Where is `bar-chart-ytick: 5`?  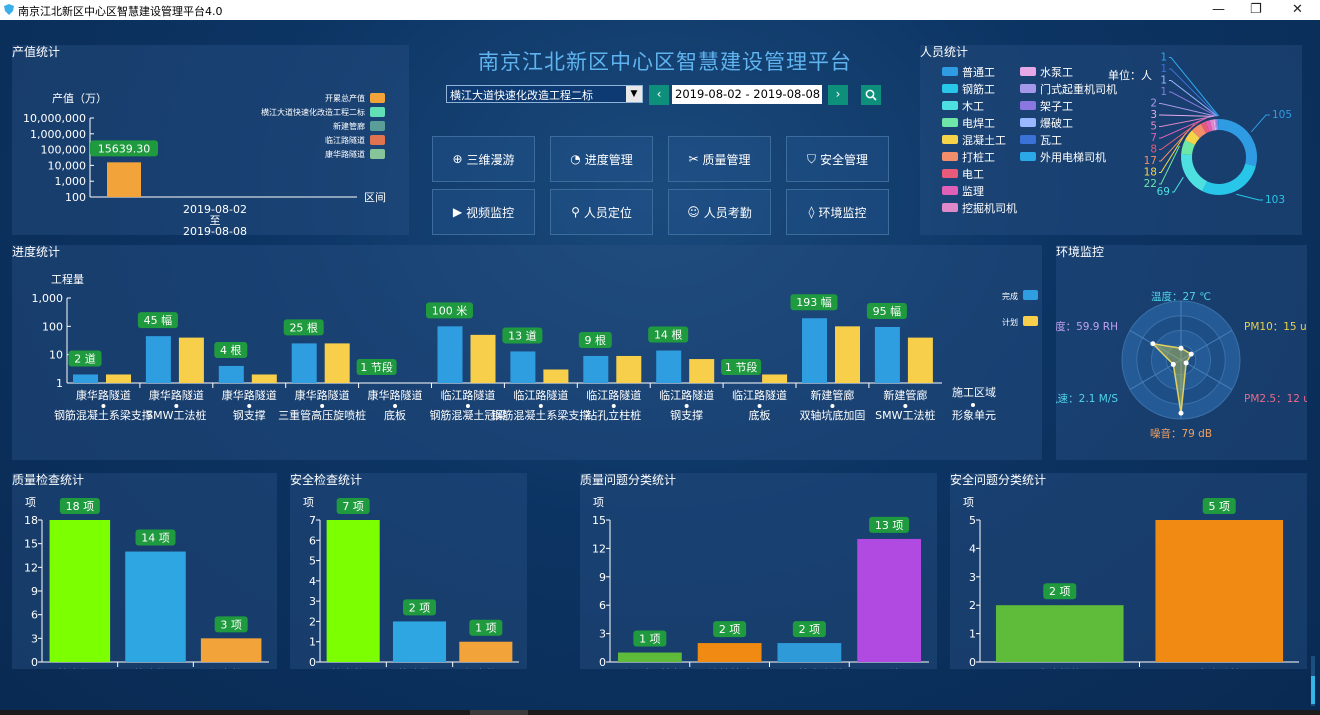 bar-chart-ytick: 5 is located at coordinates (972, 520).